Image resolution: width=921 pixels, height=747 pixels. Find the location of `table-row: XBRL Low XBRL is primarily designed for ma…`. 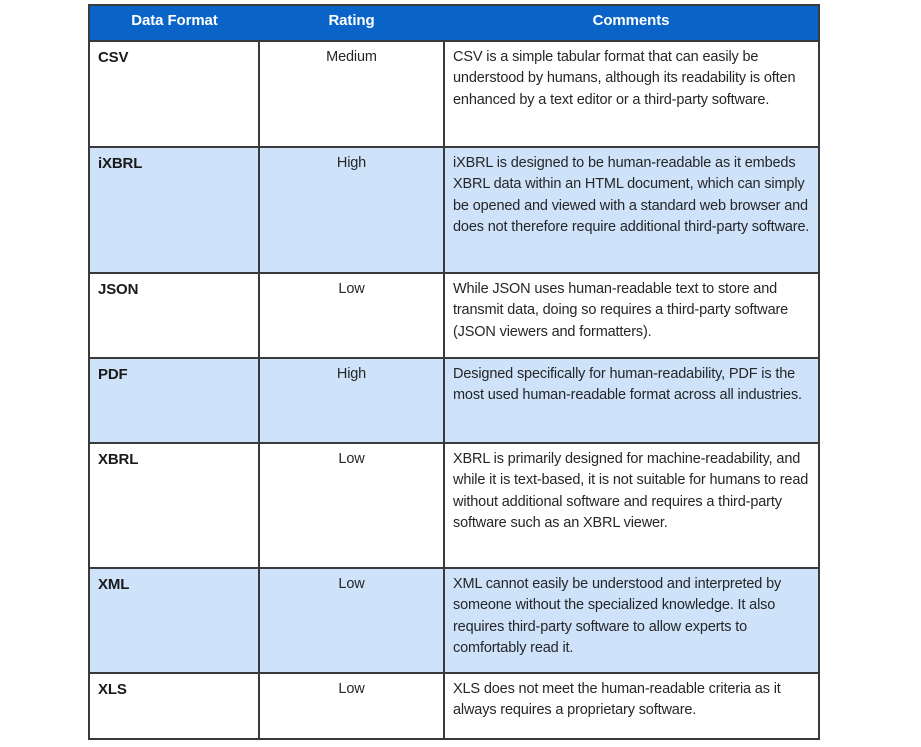

table-row: XBRL Low XBRL is primarily designed for ma… is located at coordinates (454, 505).